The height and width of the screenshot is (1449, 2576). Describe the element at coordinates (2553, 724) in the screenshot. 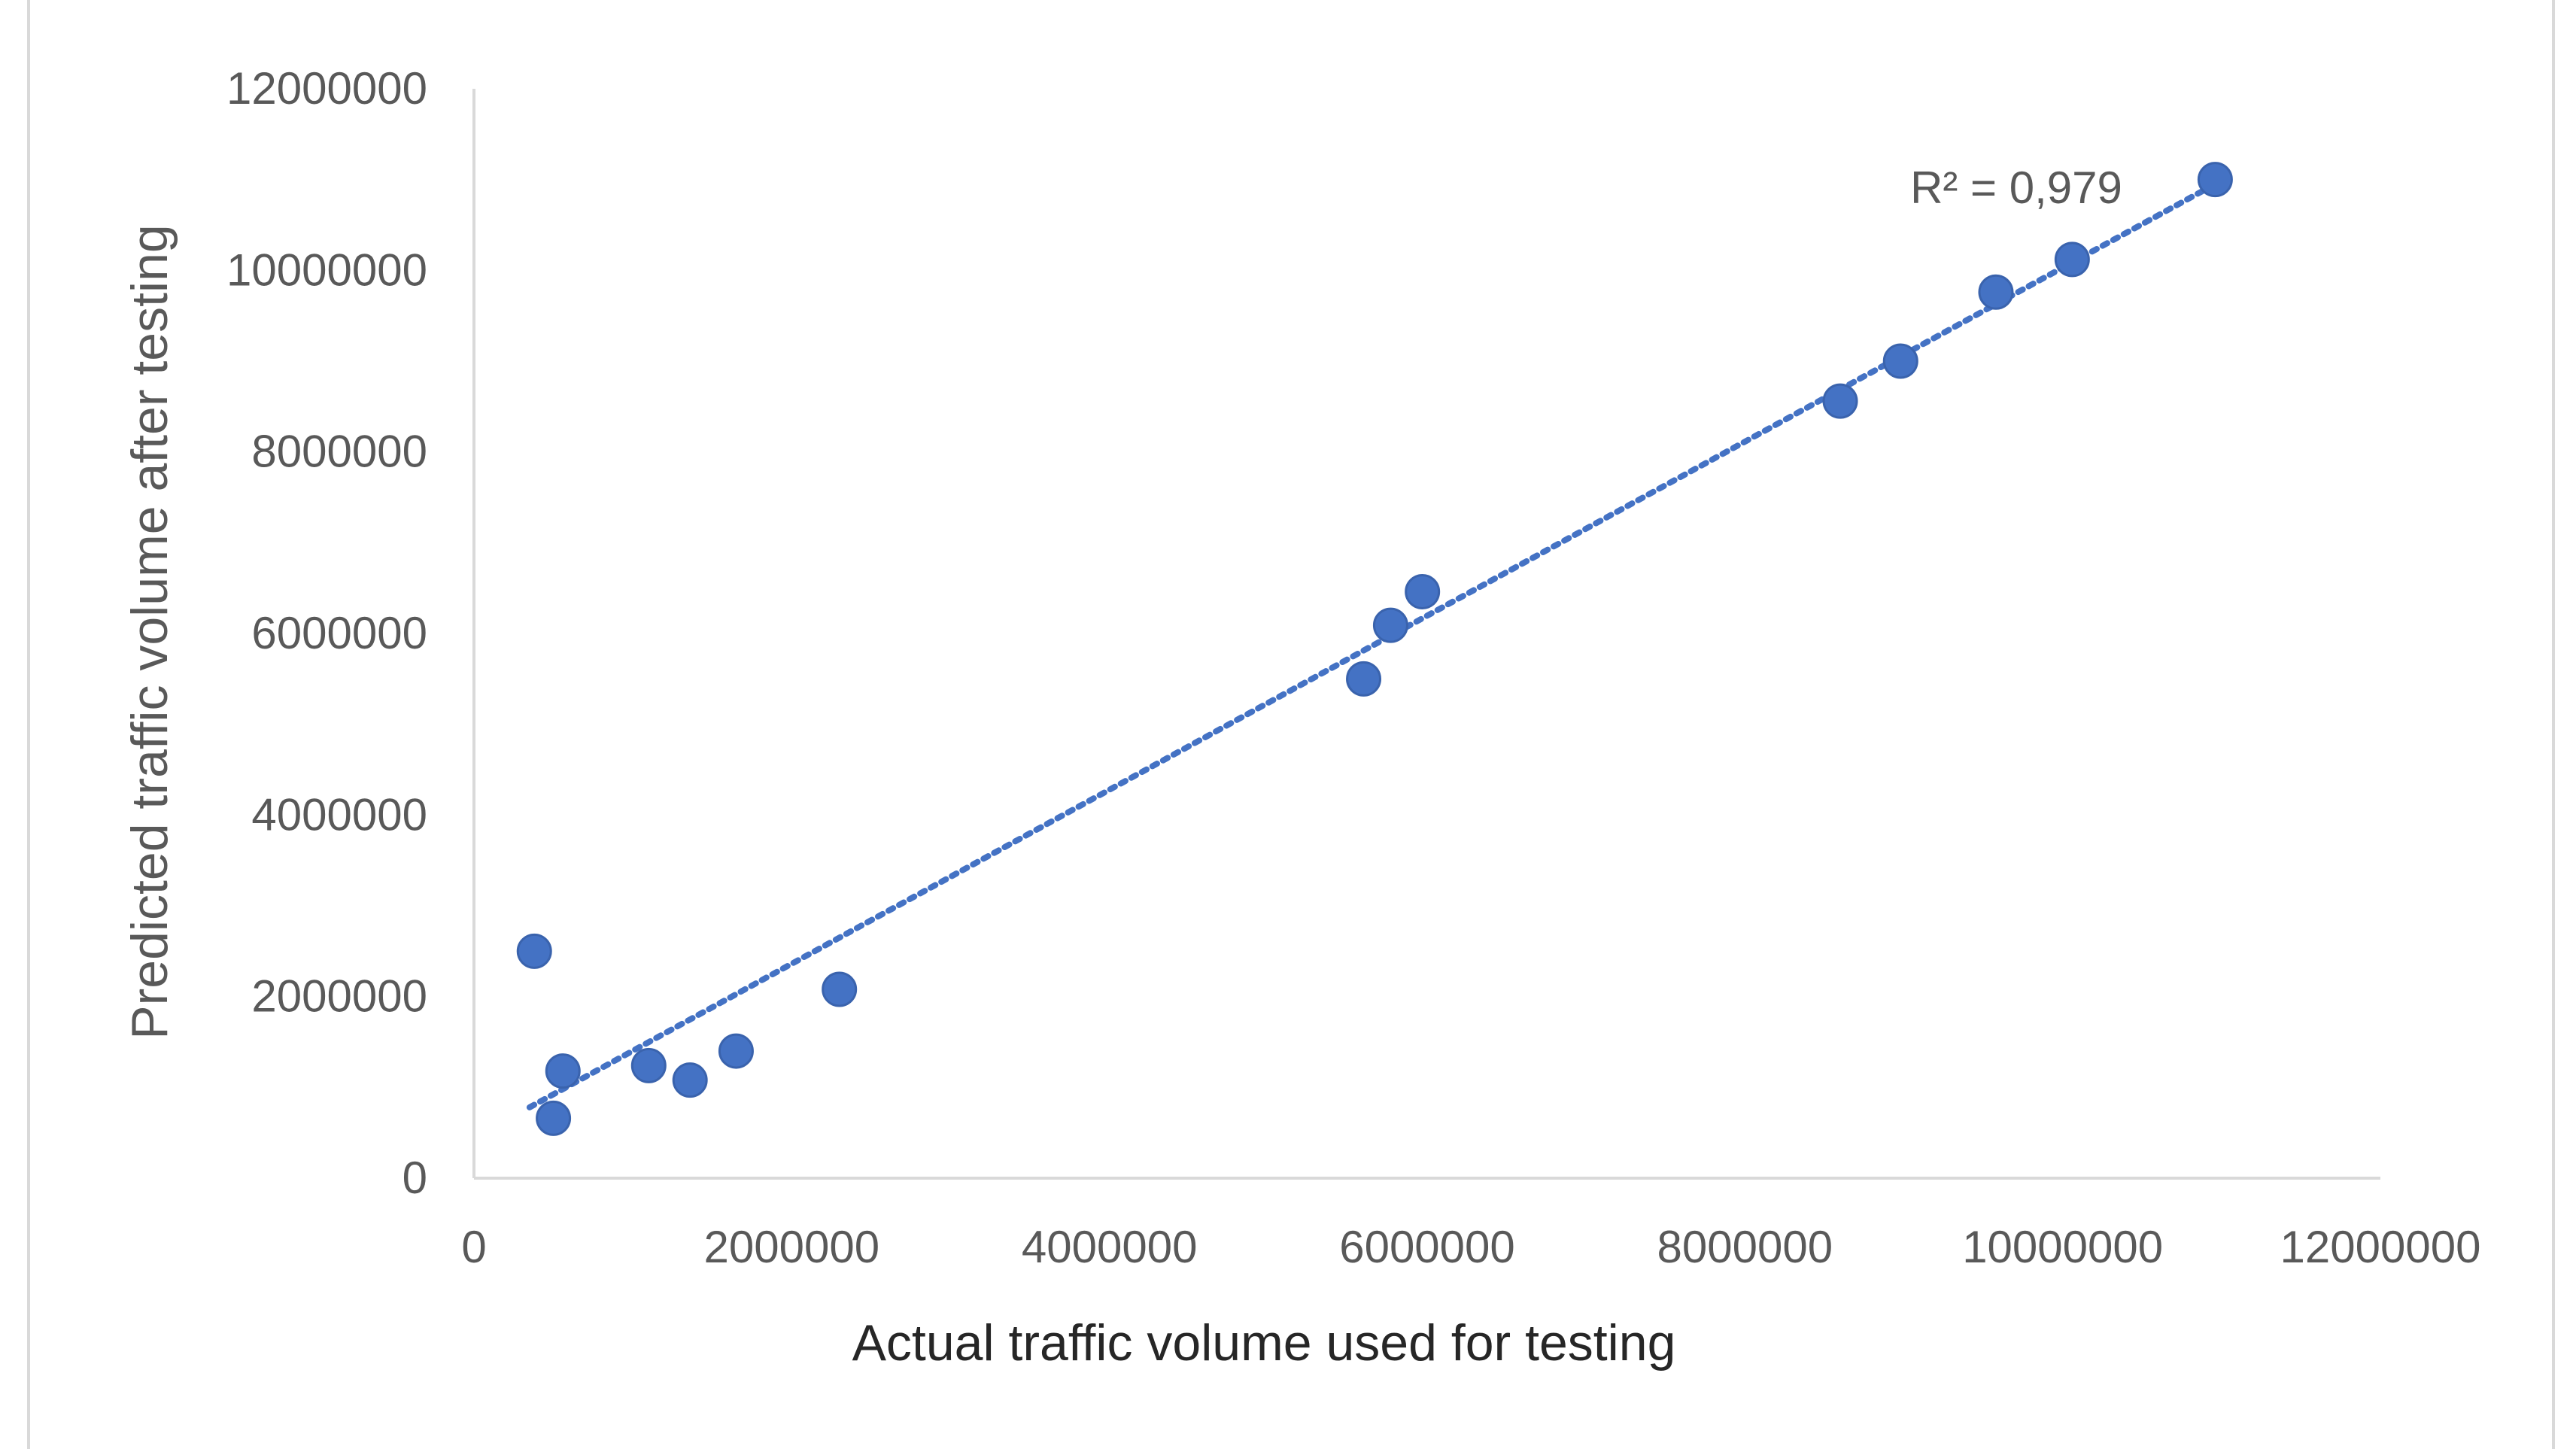

I see `frame-border-right` at that location.